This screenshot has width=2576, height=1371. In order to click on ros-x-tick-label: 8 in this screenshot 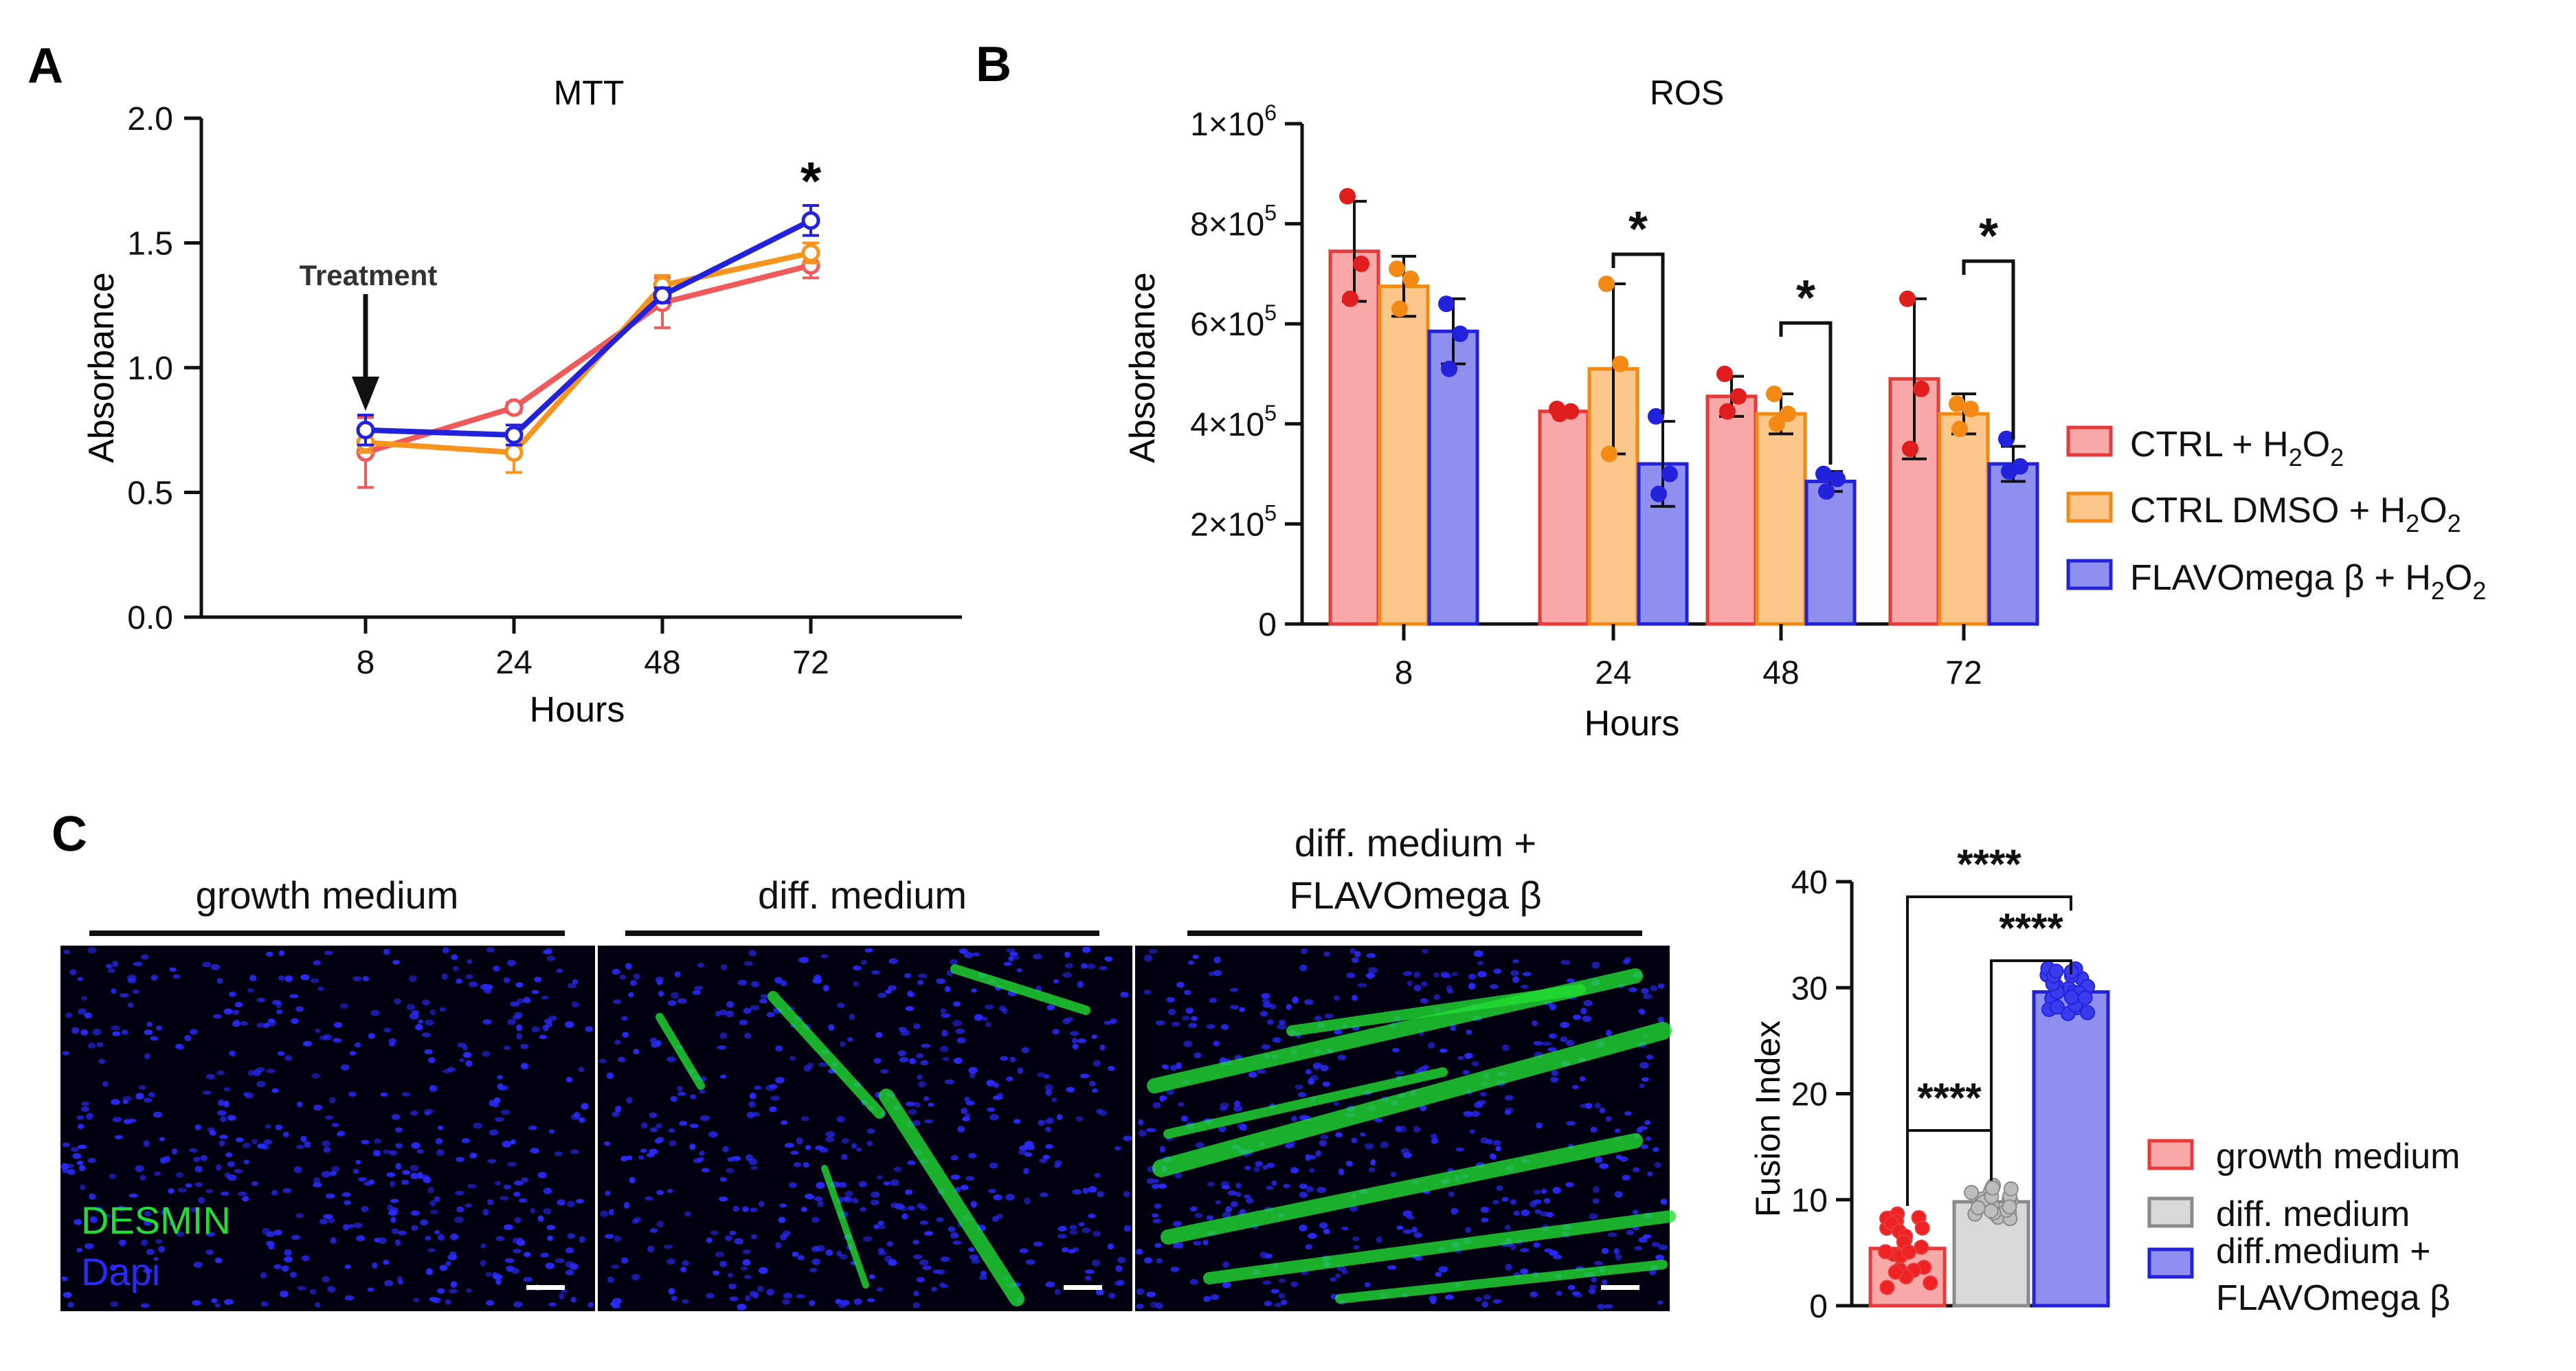, I will do `click(1404, 673)`.